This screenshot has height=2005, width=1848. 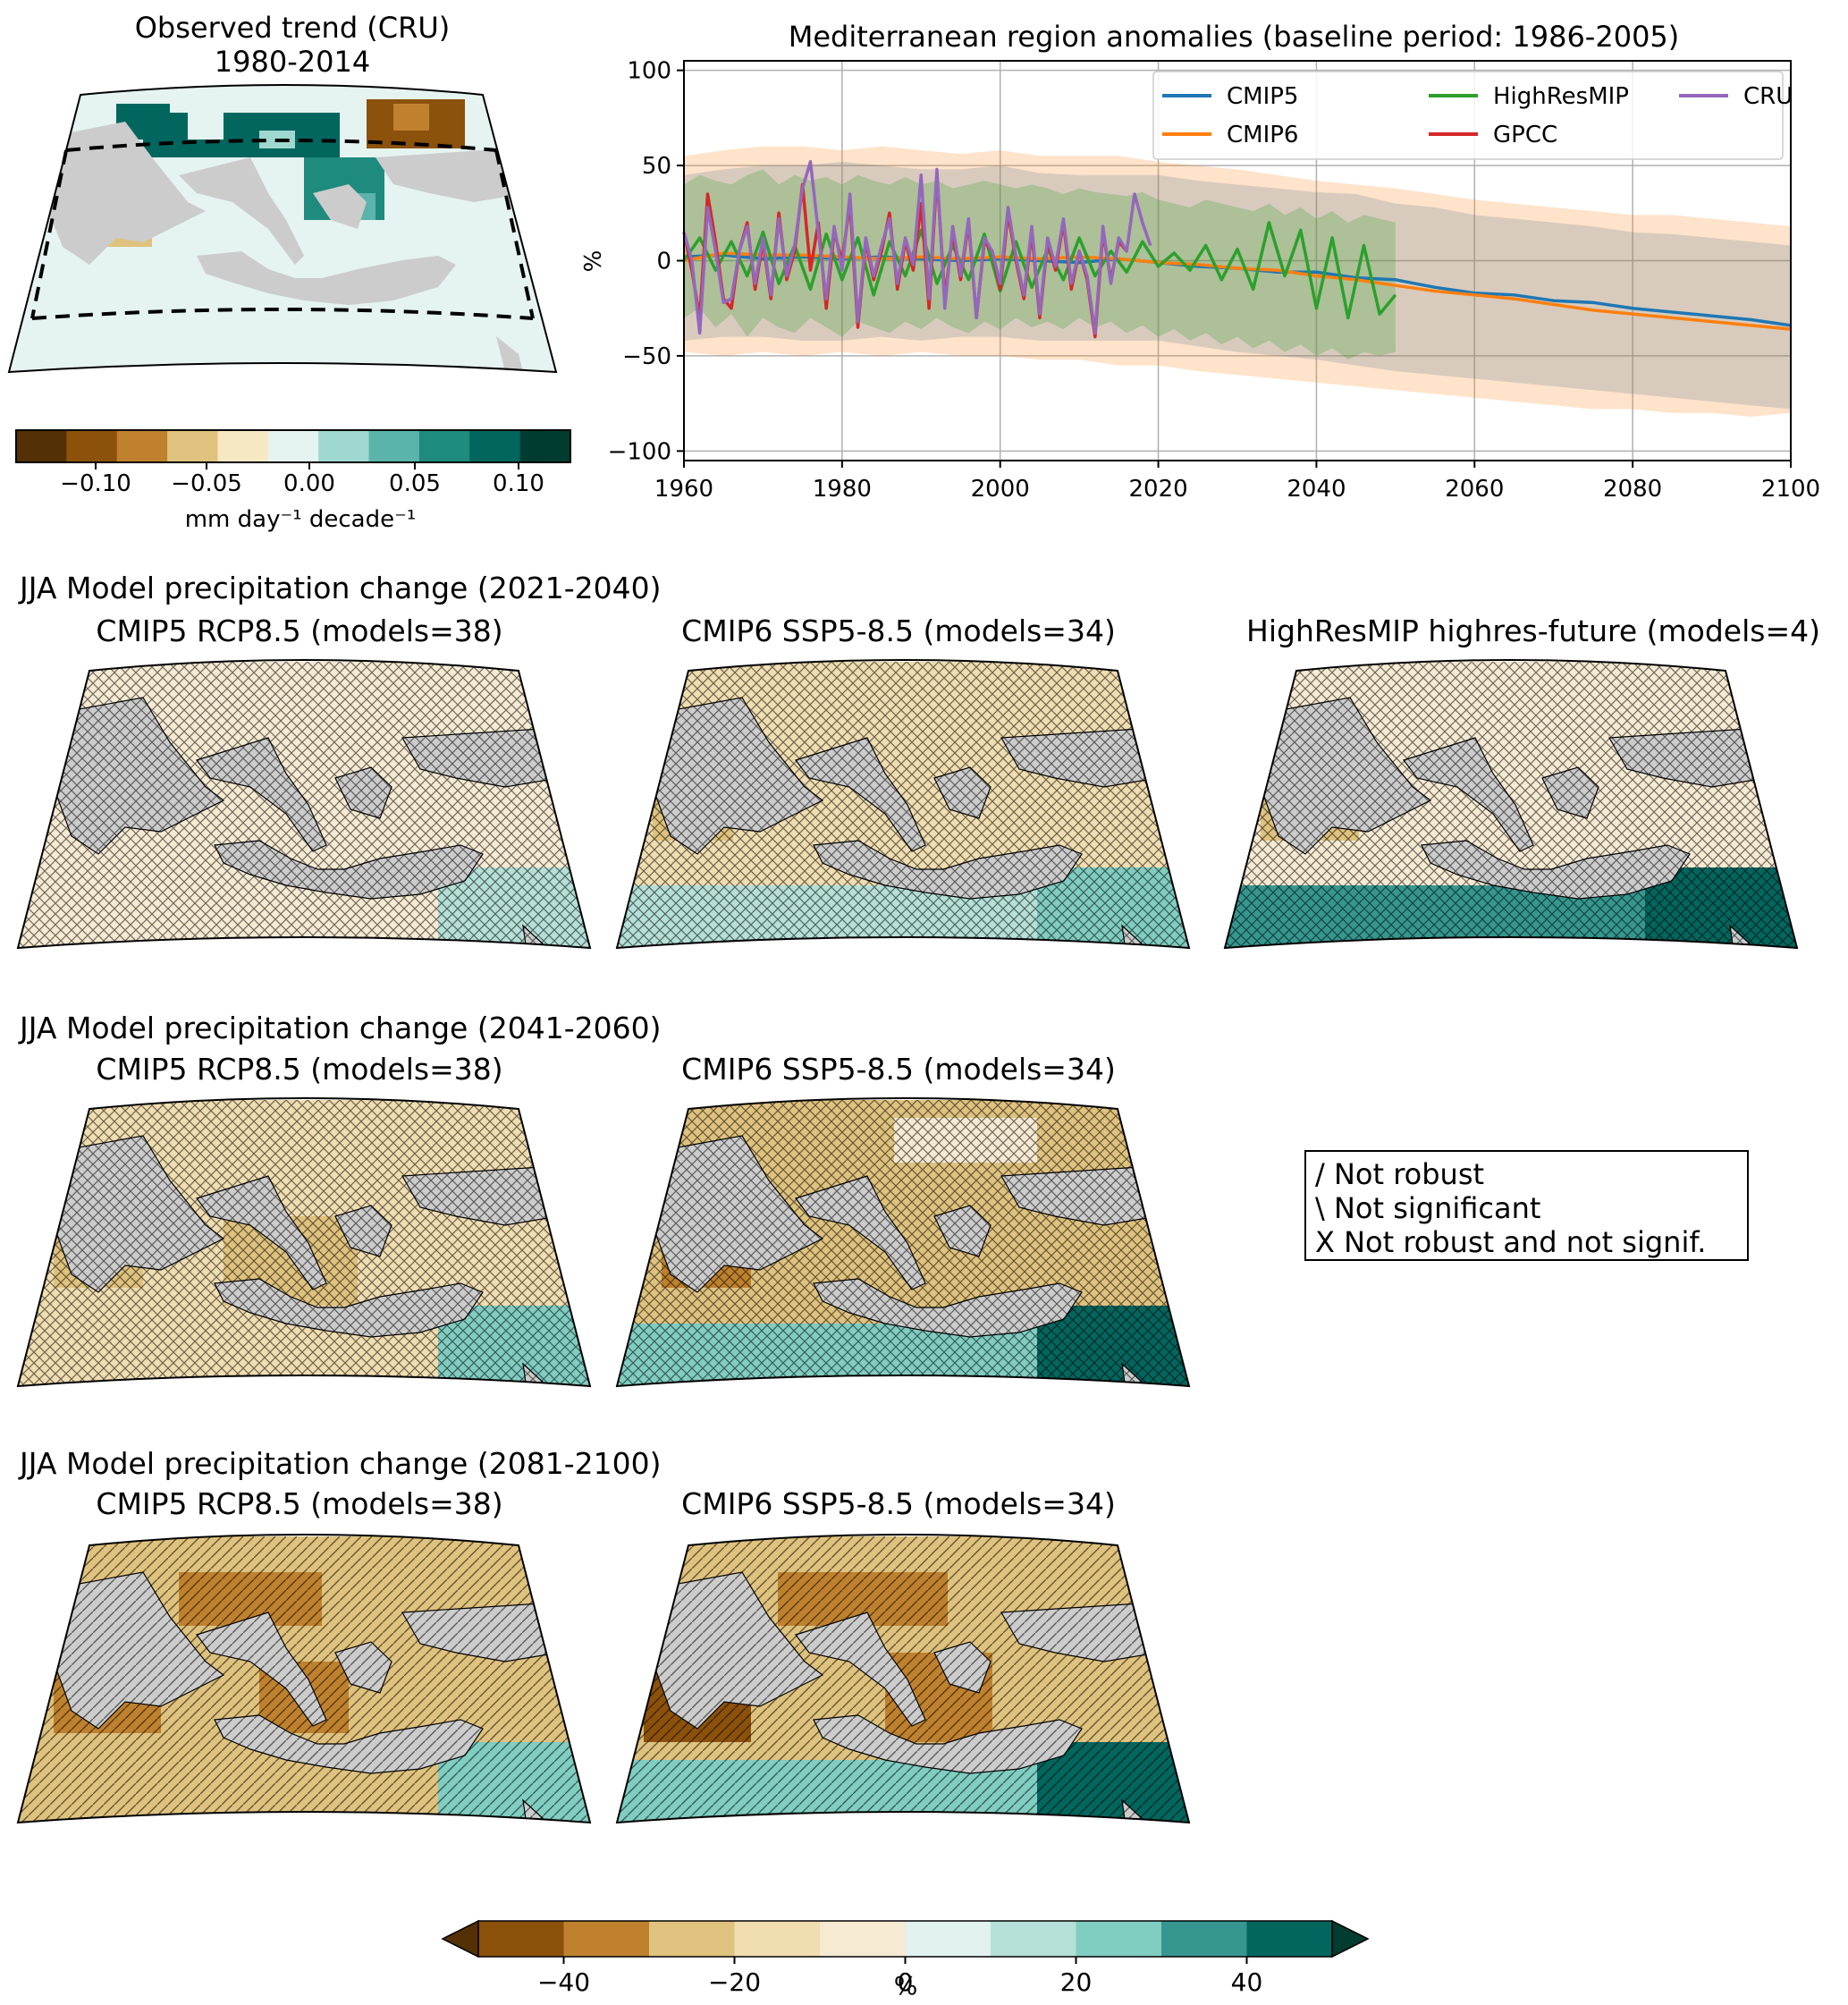 What do you see at coordinates (656, 166) in the screenshot?
I see `y-tick-label: 50` at bounding box center [656, 166].